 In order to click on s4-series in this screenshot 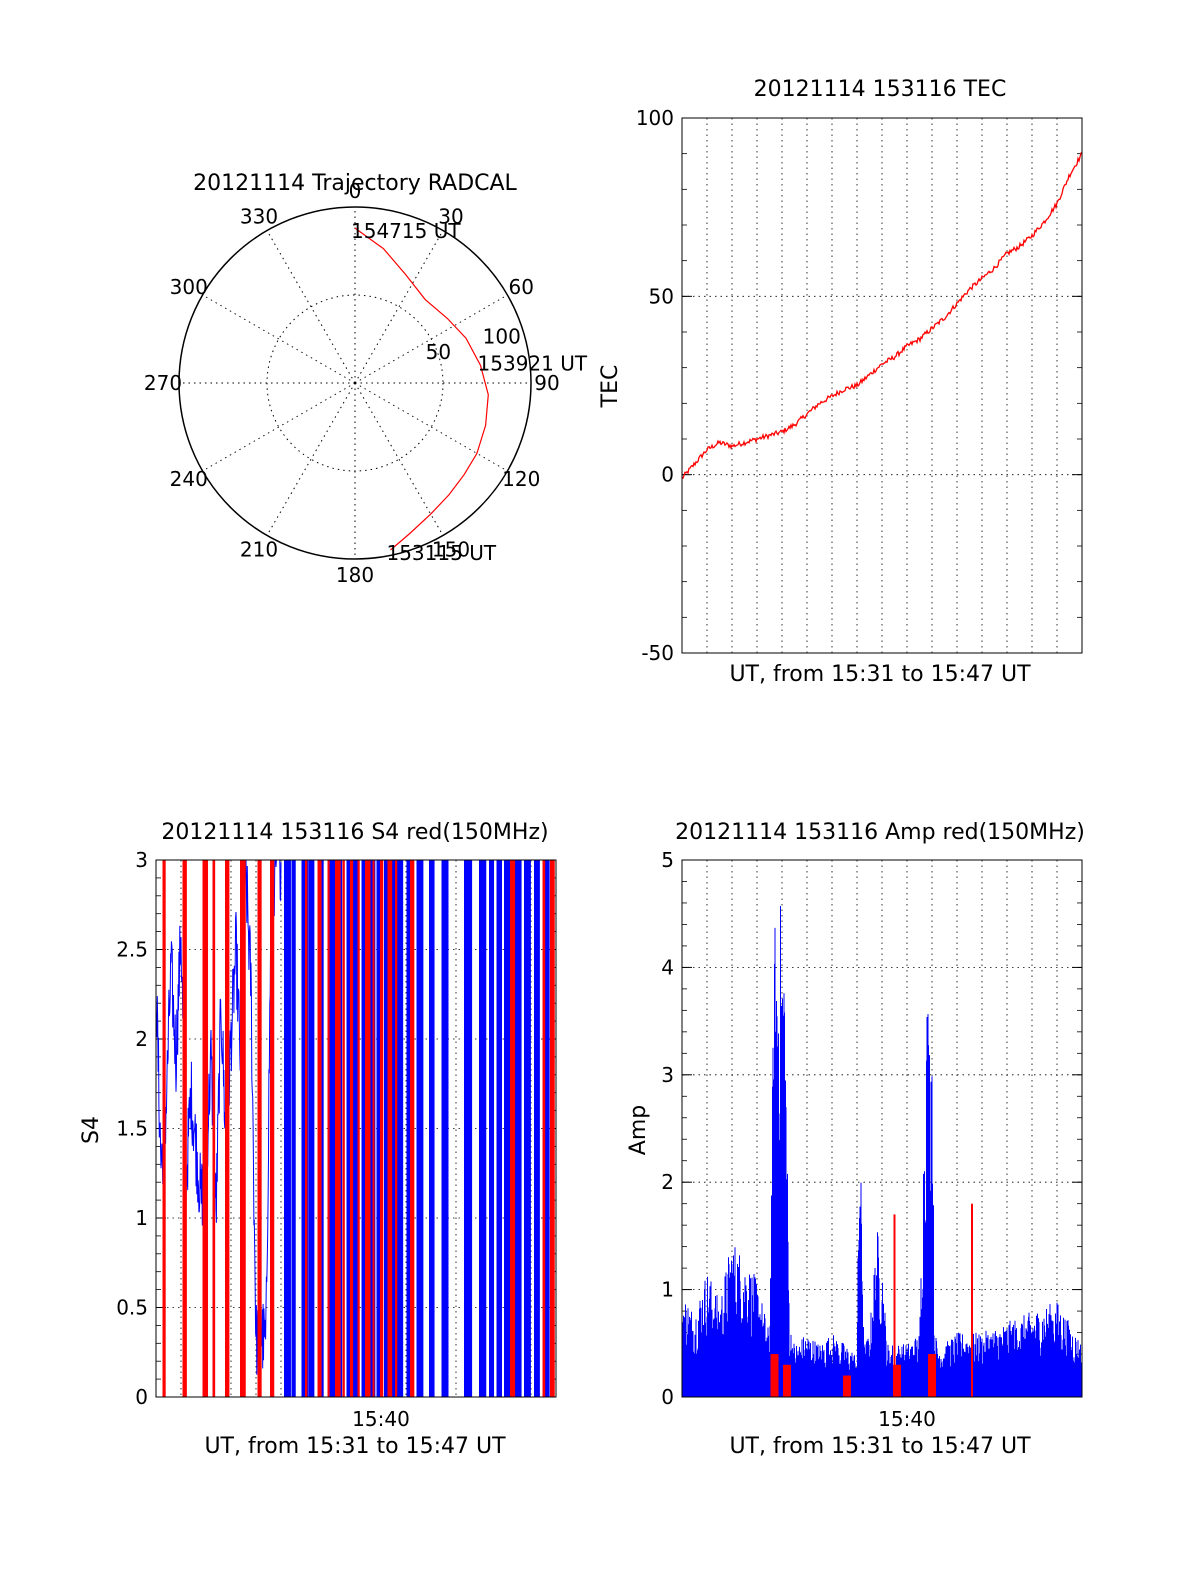, I will do `click(355, 1128)`.